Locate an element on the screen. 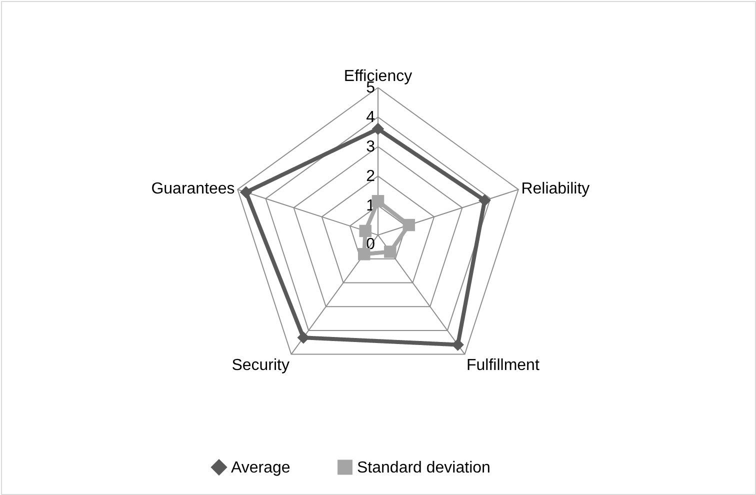 The image size is (756, 495). y-tick-label: 4 is located at coordinates (371, 117).